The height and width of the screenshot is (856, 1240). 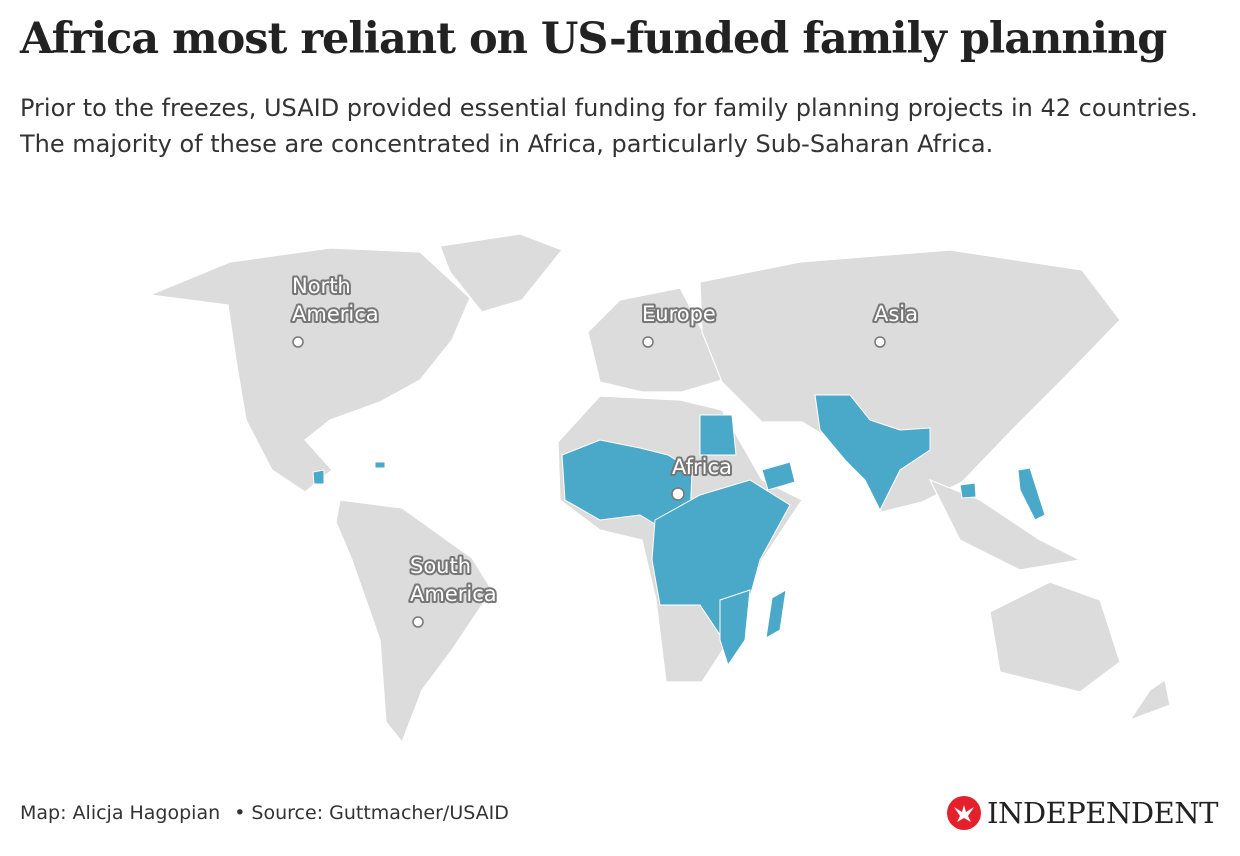 I want to click on greenland, so click(x=501, y=273).